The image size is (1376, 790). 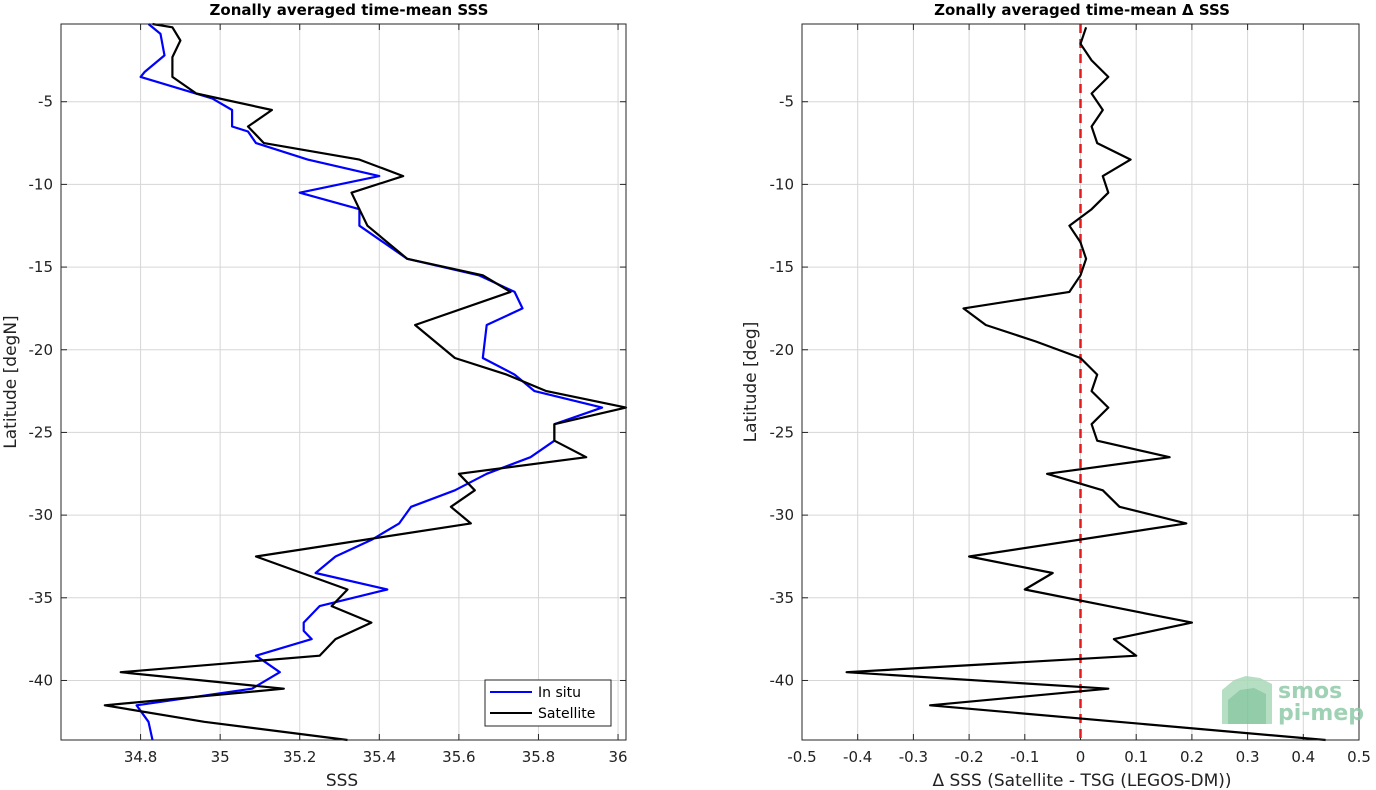 What do you see at coordinates (801, 757) in the screenshot?
I see `x-tick-label: -0.5` at bounding box center [801, 757].